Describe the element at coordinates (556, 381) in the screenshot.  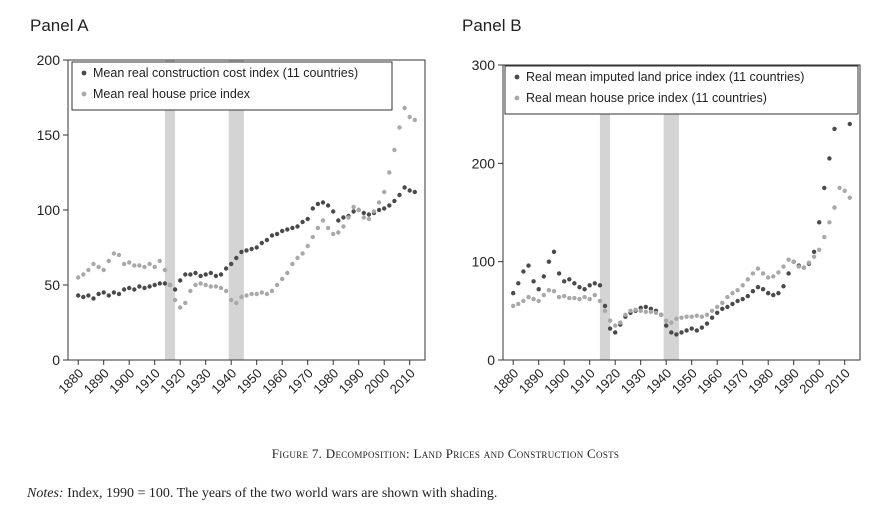
I see `x-tick-label: 1900` at that location.